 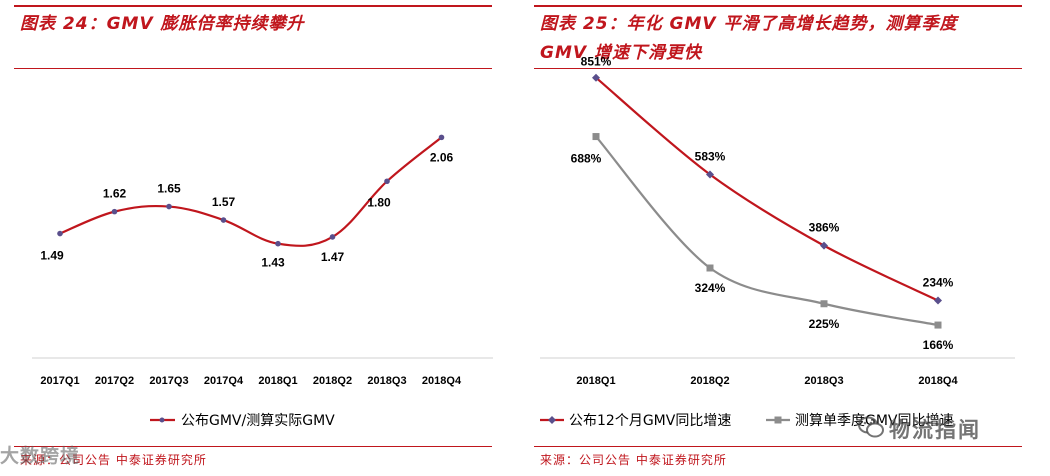 What do you see at coordinates (162, 24) in the screenshot?
I see `left-chart-title: 图表 24：GMV 膨胀倍率持续攀升` at bounding box center [162, 24].